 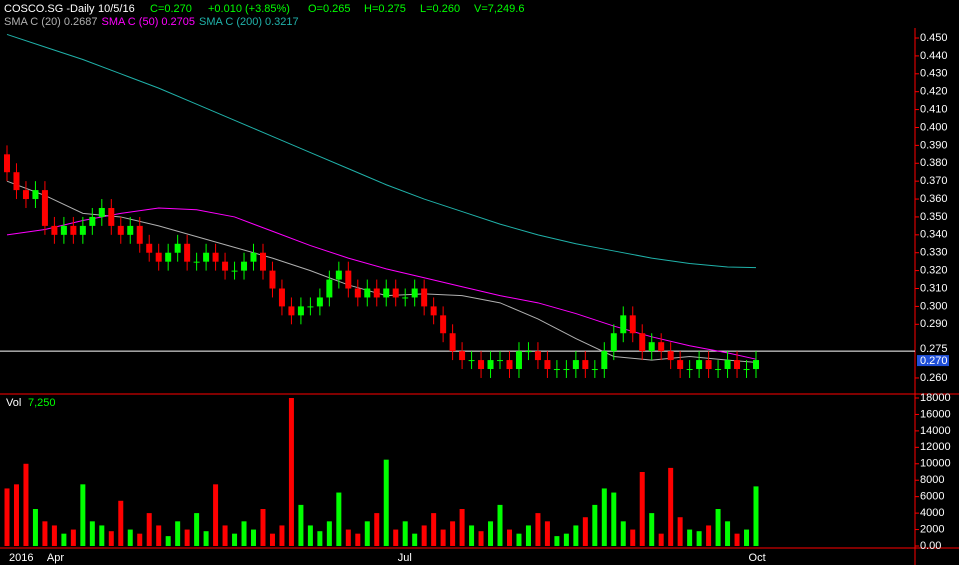 I want to click on y-tick-label: 10000, so click(x=935, y=464).